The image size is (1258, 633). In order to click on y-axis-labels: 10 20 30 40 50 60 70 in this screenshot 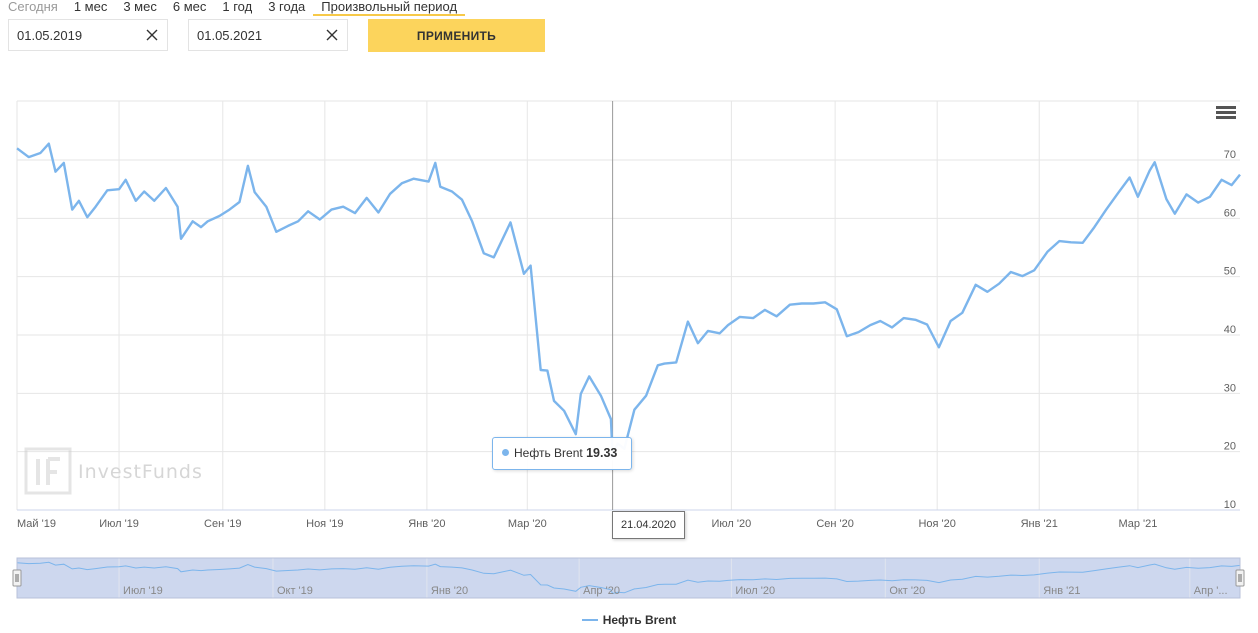, I will do `click(1230, 330)`.